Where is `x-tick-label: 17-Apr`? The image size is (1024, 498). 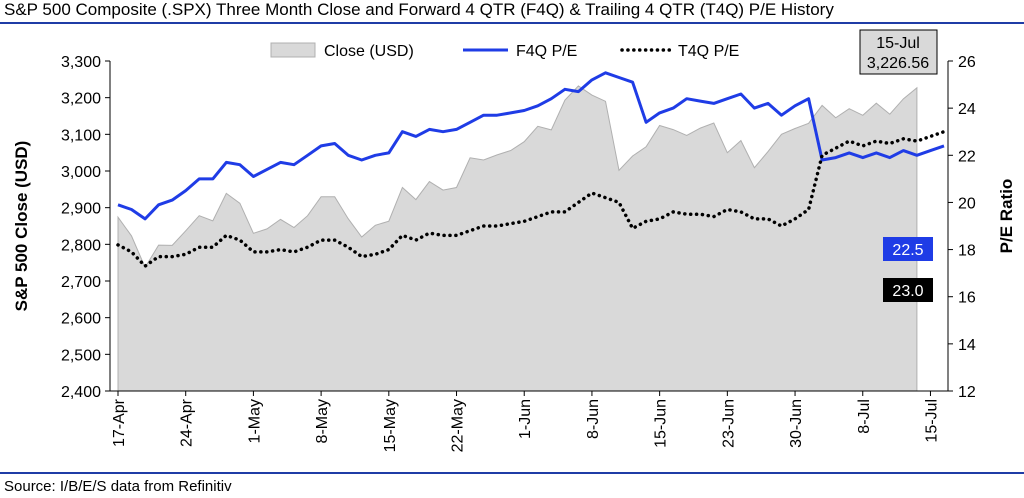
x-tick-label: 17-Apr is located at coordinates (119, 422).